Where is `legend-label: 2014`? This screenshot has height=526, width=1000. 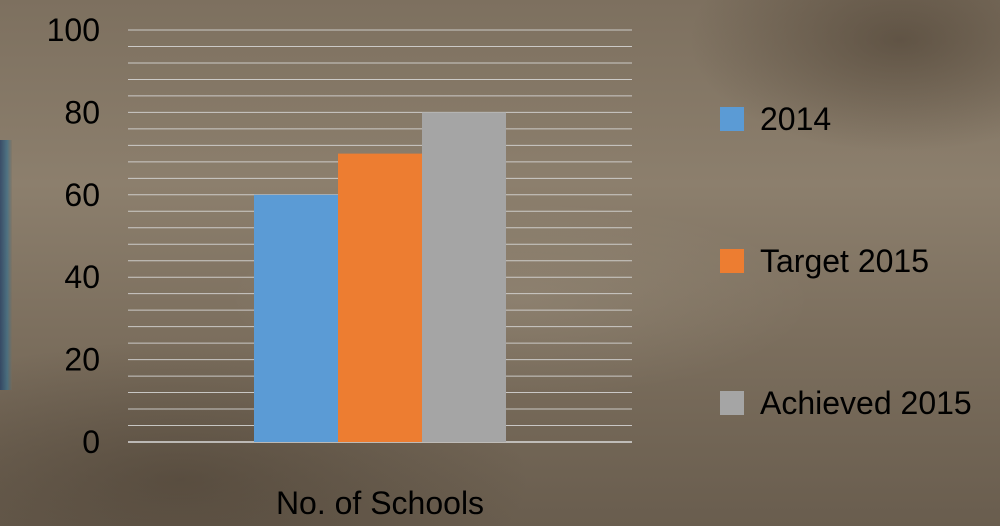
legend-label: 2014 is located at coordinates (796, 119).